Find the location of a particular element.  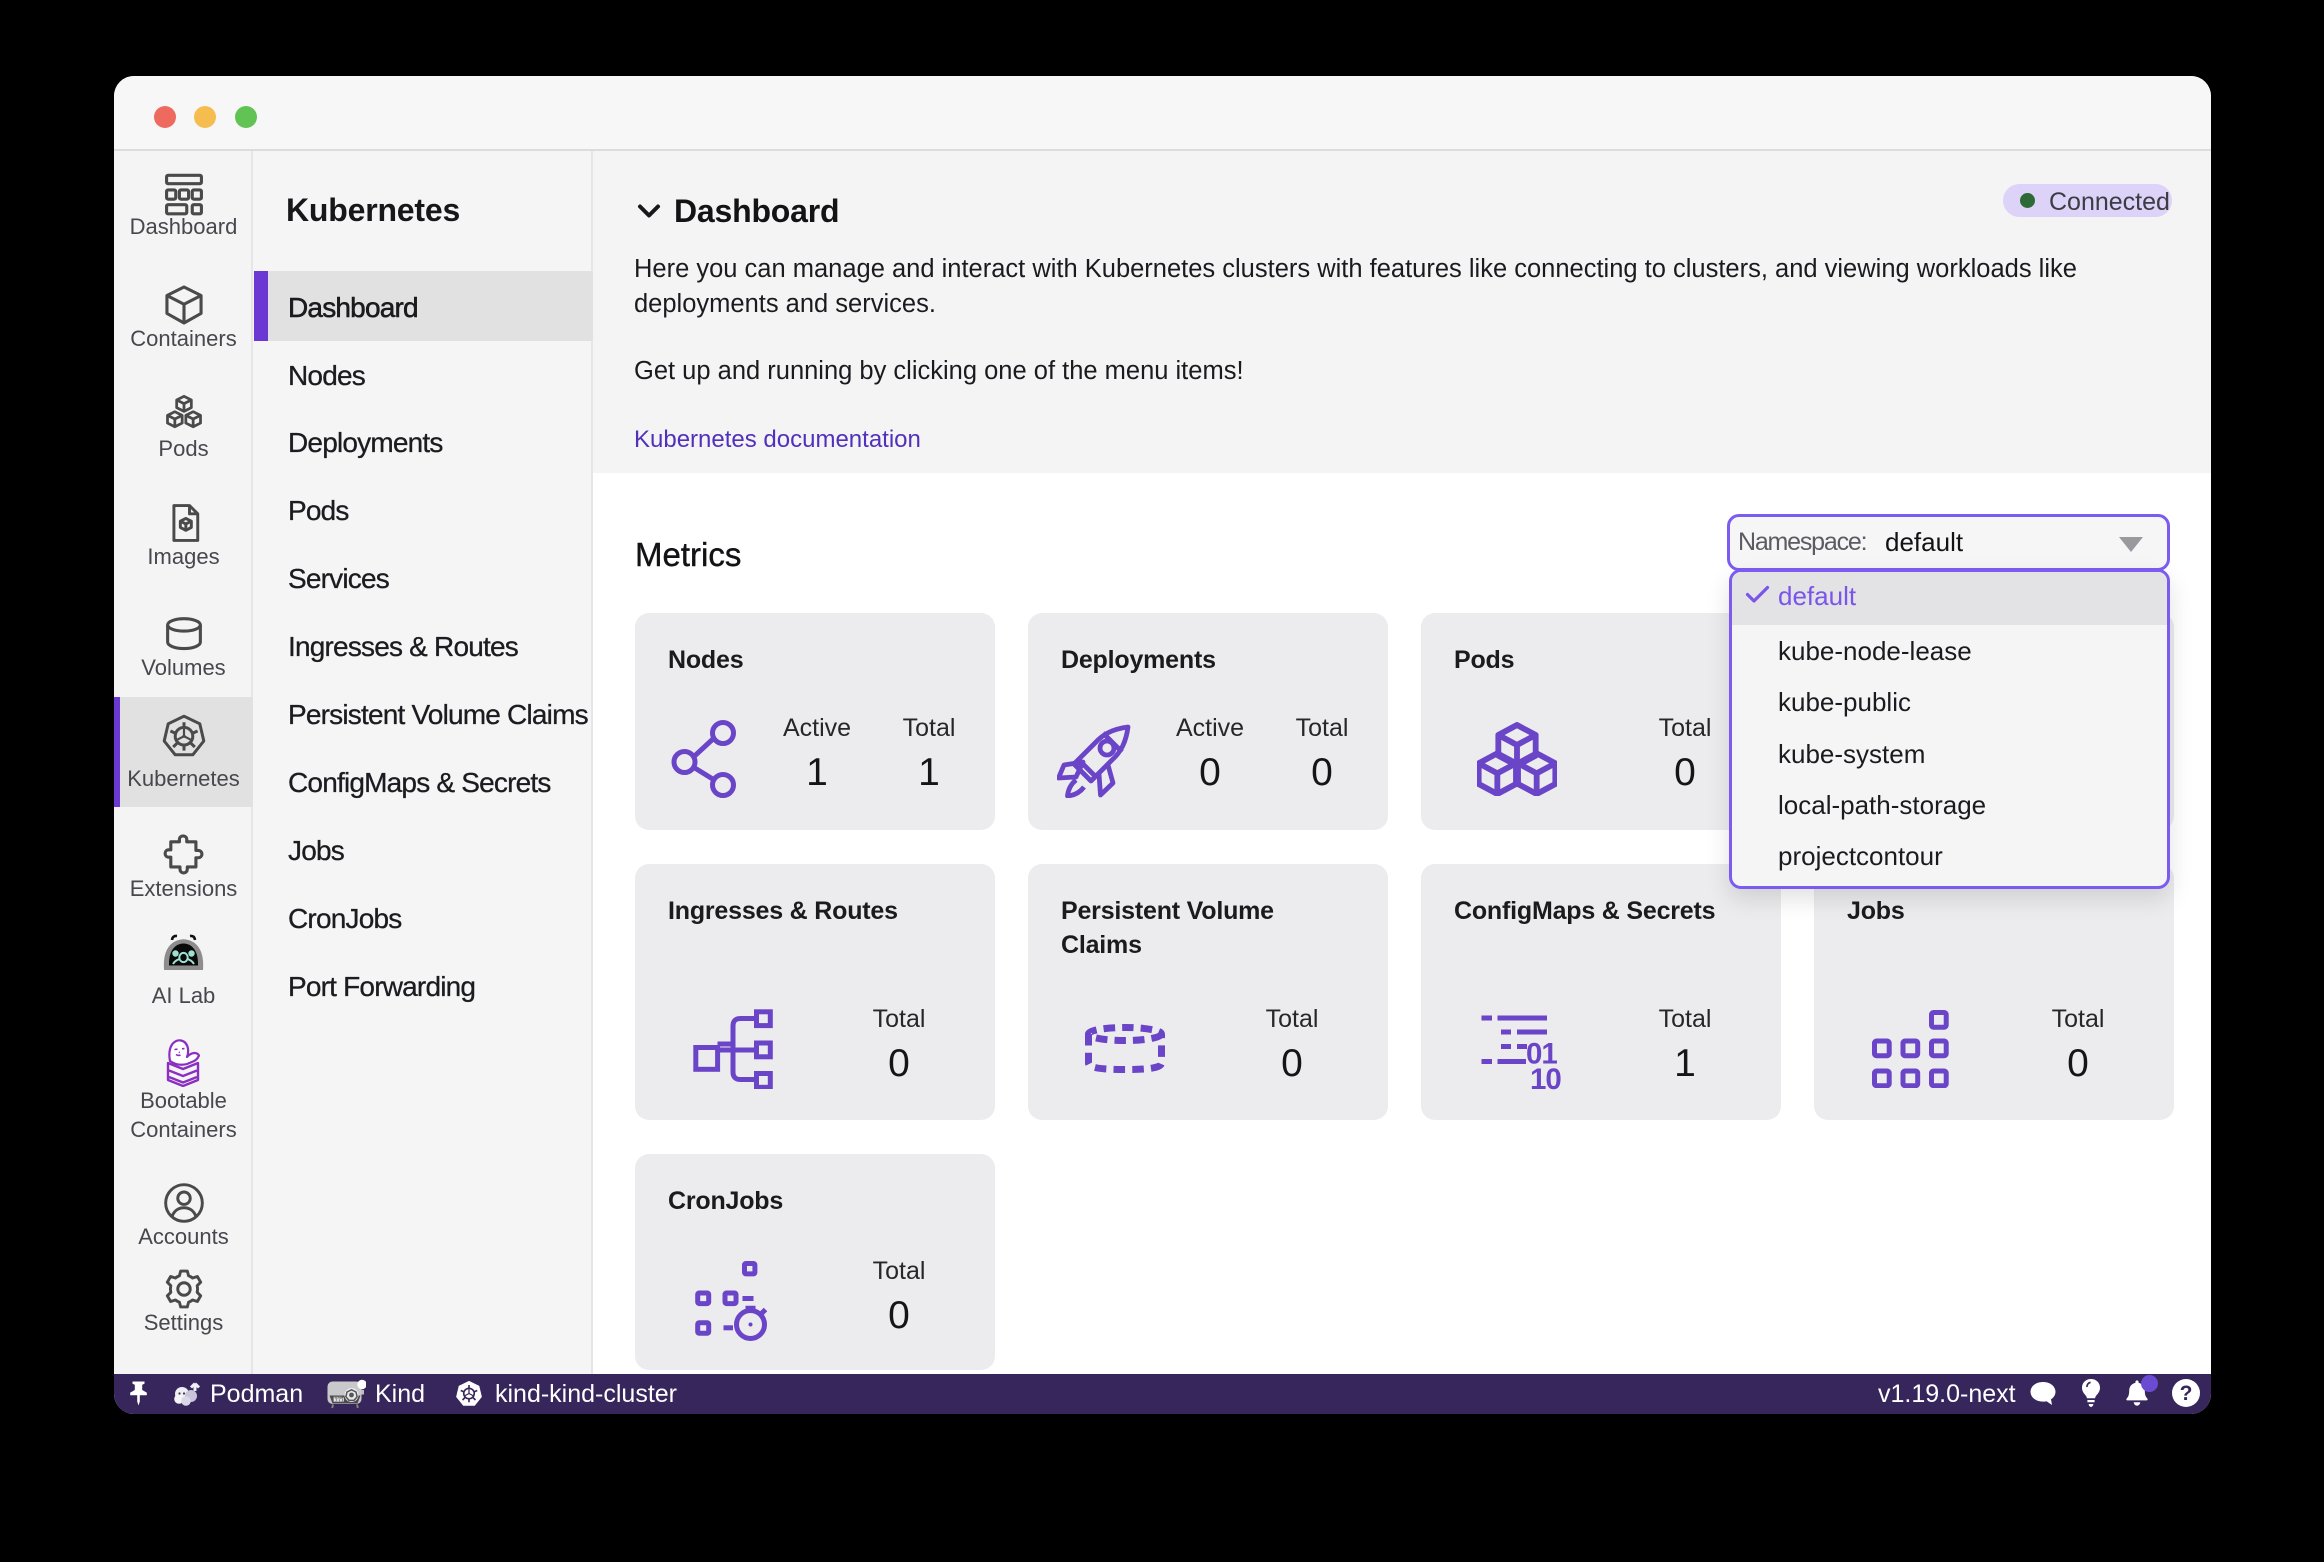

svg-text: kind is located at coordinates (339, 1400).